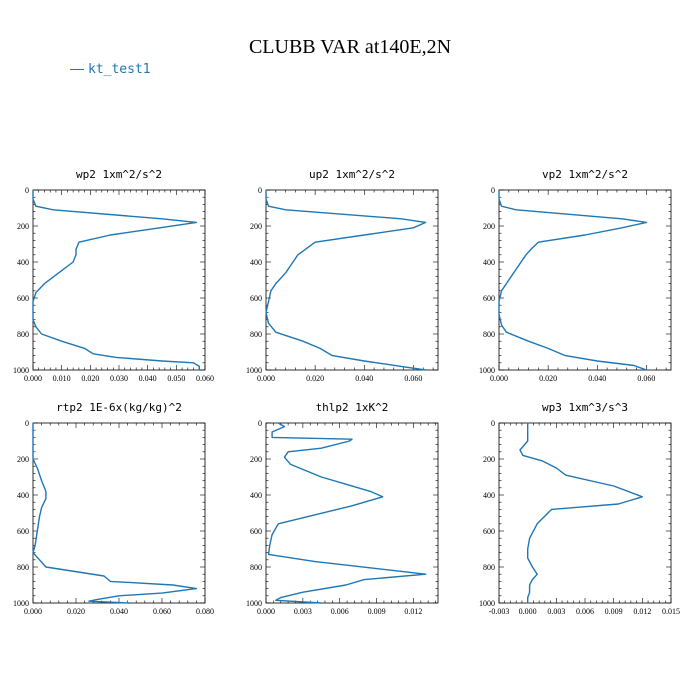 This screenshot has width=700, height=700. What do you see at coordinates (119, 69) in the screenshot?
I see `legend-label: kt_test1` at bounding box center [119, 69].